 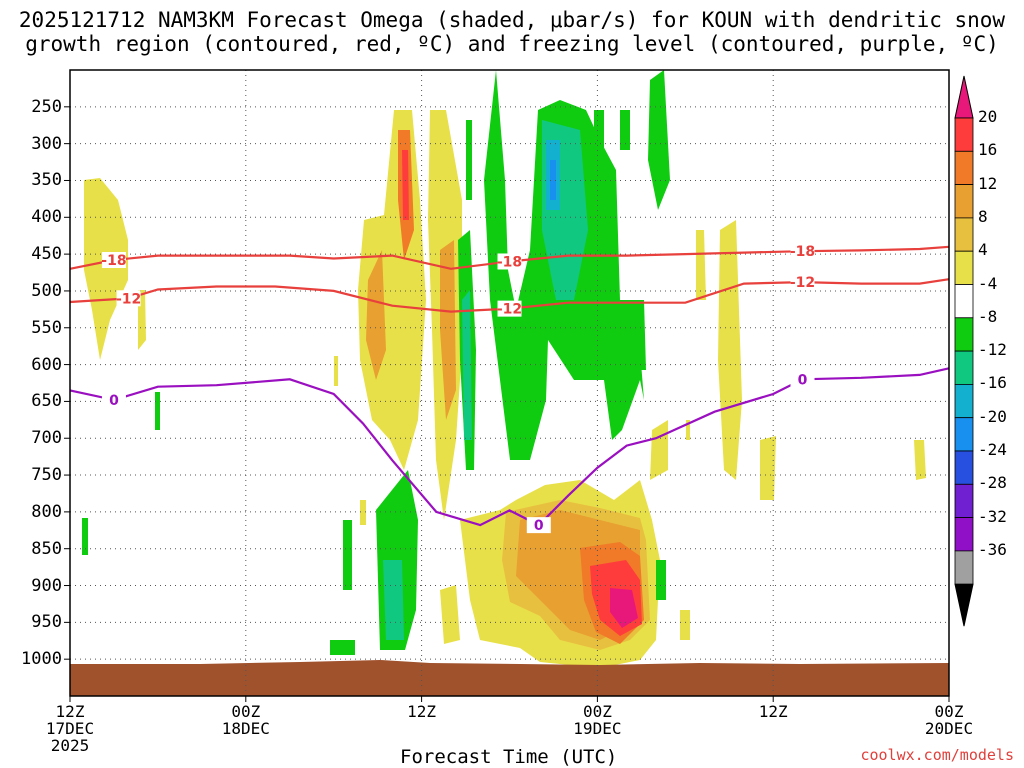 What do you see at coordinates (992, 350) in the screenshot?
I see `colorbar-label: -12` at bounding box center [992, 350].